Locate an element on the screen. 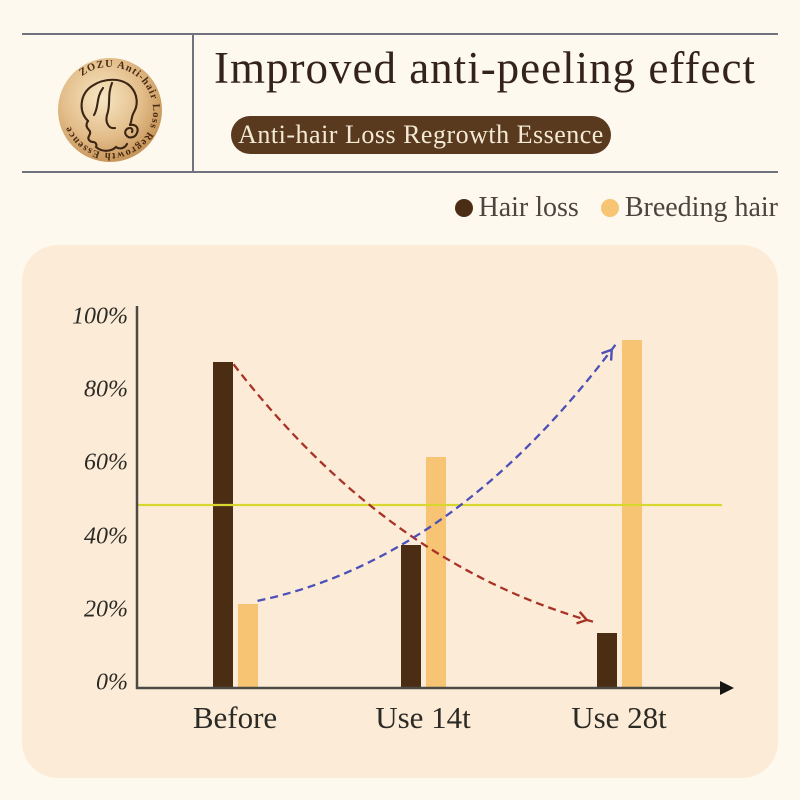  legend-item-hair-loss: Hair loss is located at coordinates (516, 208).